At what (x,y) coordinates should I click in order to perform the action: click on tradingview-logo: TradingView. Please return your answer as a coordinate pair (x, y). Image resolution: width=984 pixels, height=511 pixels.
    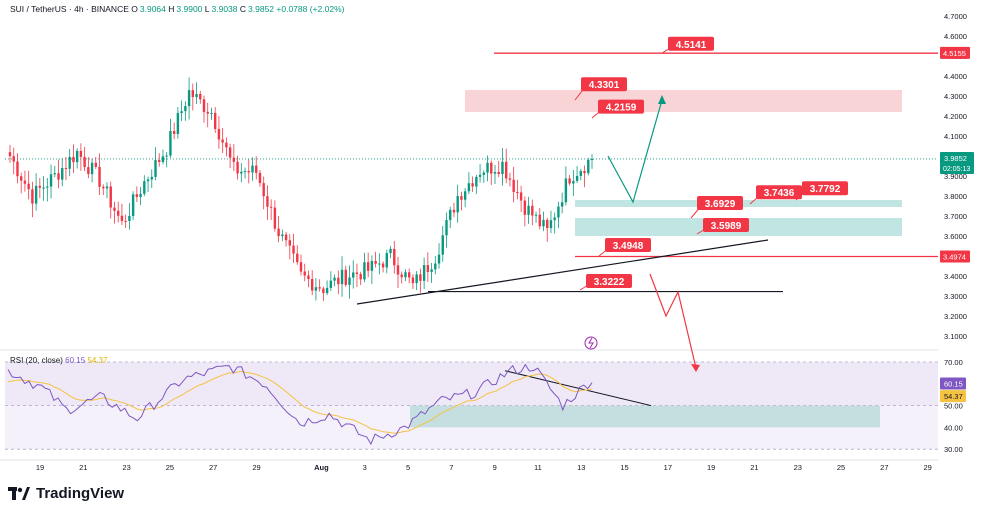
    Looking at the image, I should click on (66, 493).